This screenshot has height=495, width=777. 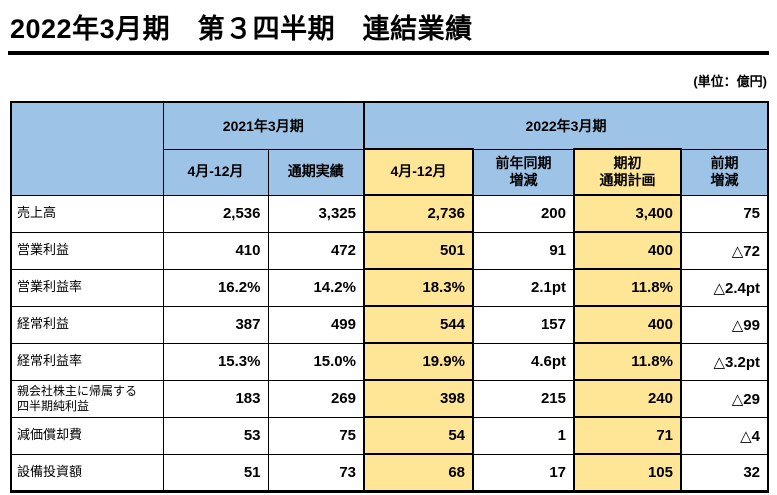 What do you see at coordinates (724, 287) in the screenshot?
I see `value-cell: △2.4pt` at bounding box center [724, 287].